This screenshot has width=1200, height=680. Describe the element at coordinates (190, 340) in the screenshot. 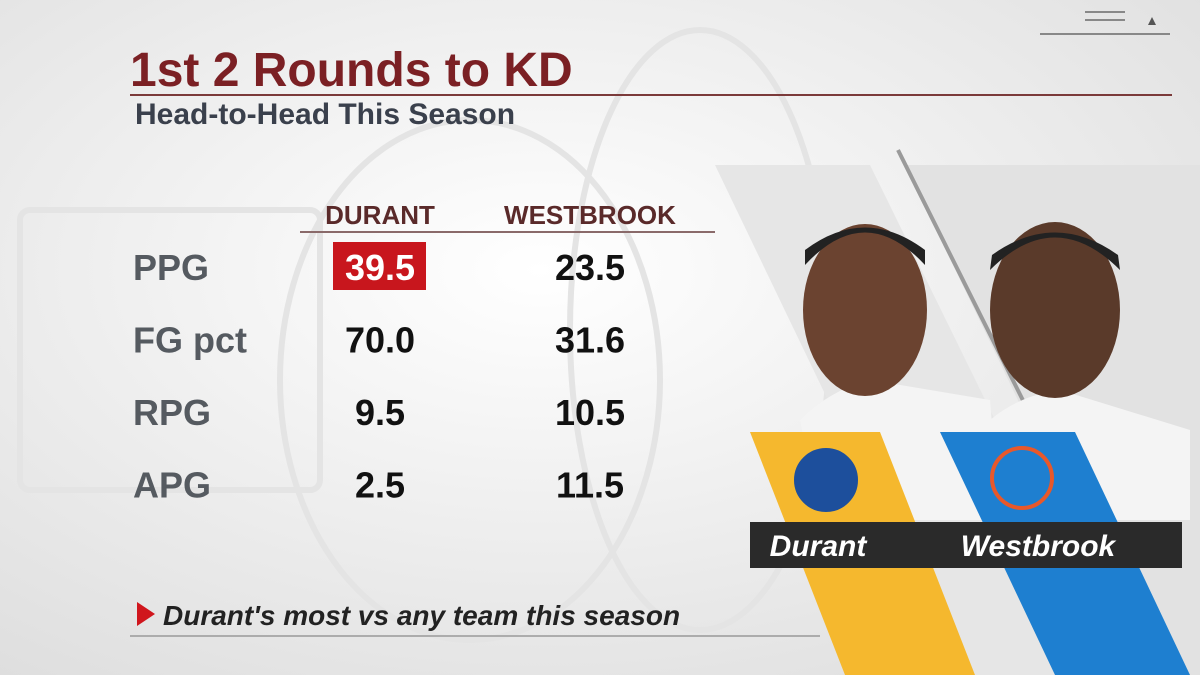

I see `row-label: FG pct` at that location.